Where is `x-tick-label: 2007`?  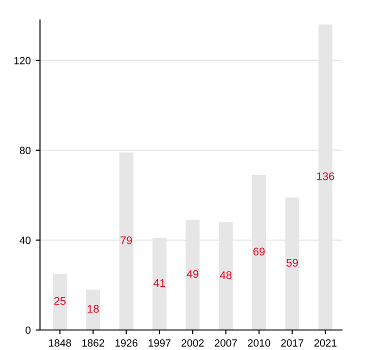
x-tick-label: 2007 is located at coordinates (225, 343).